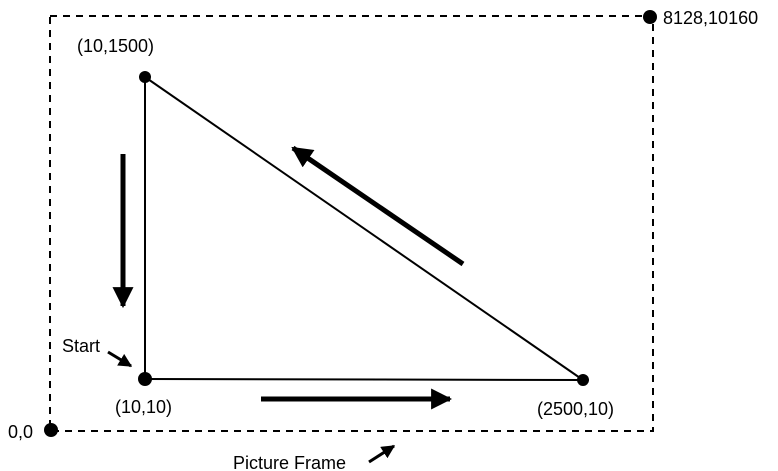 Image resolution: width=778 pixels, height=471 pixels. Describe the element at coordinates (145, 77) in the screenshot. I see `vertex-top-point` at that location.